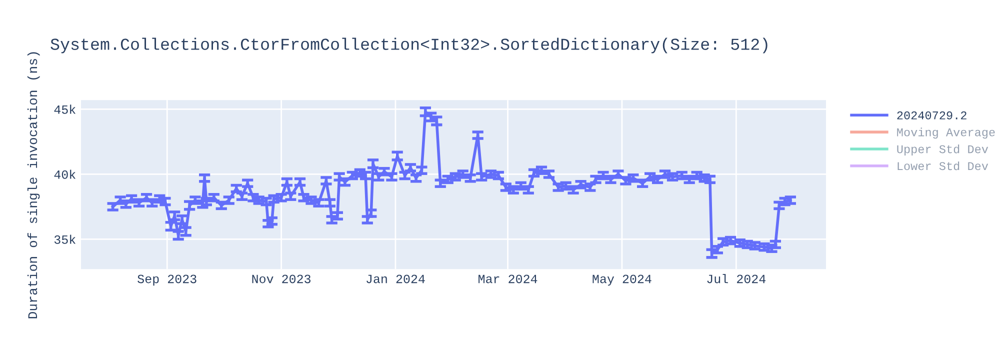  I want to click on chart-title: System.Collections.CtorFromCollection<Int32>.SortedDictionary(Size: 512), so click(409, 46).